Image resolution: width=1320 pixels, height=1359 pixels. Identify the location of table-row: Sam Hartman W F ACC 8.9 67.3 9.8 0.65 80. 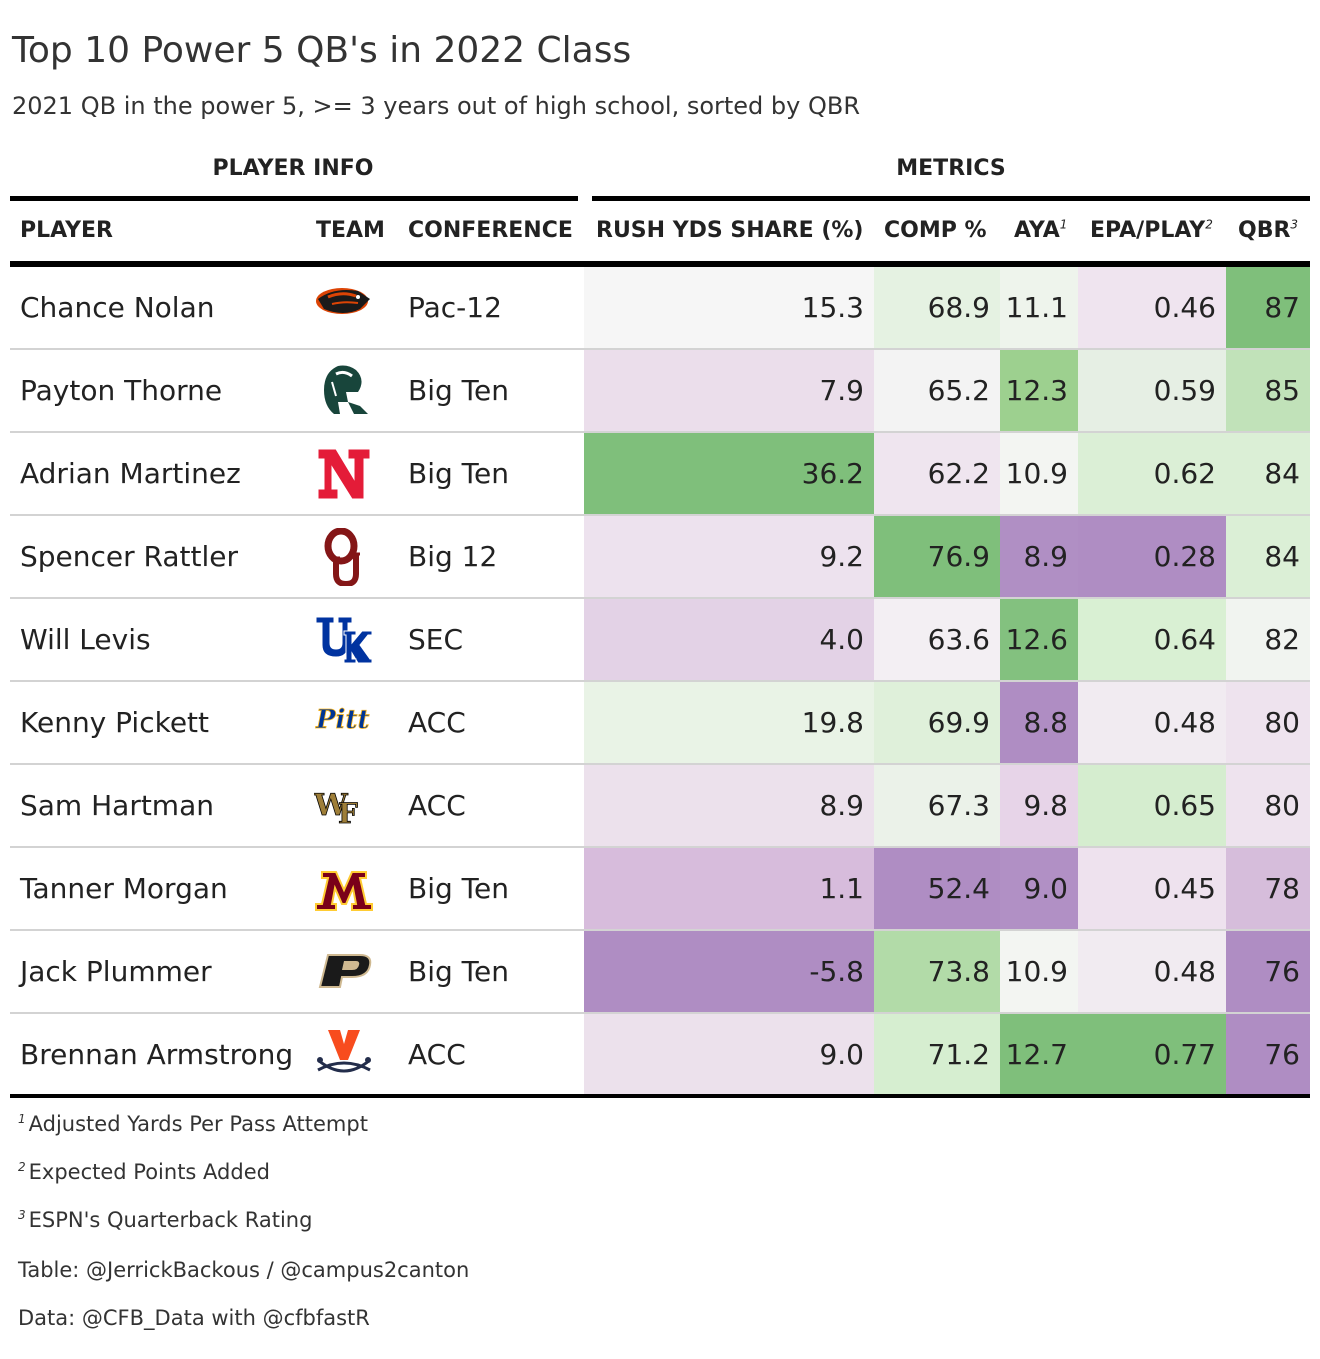
(660, 806).